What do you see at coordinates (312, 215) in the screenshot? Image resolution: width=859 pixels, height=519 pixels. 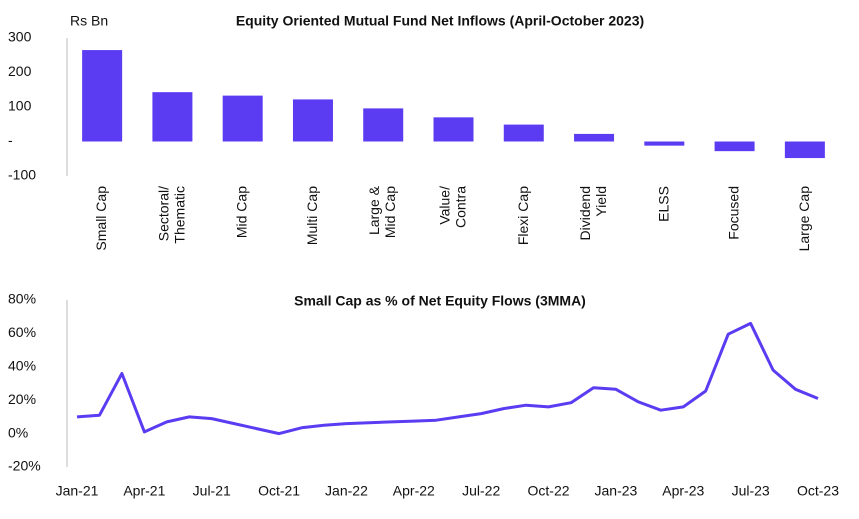 I see `x-tick-label: Multi Cap` at bounding box center [312, 215].